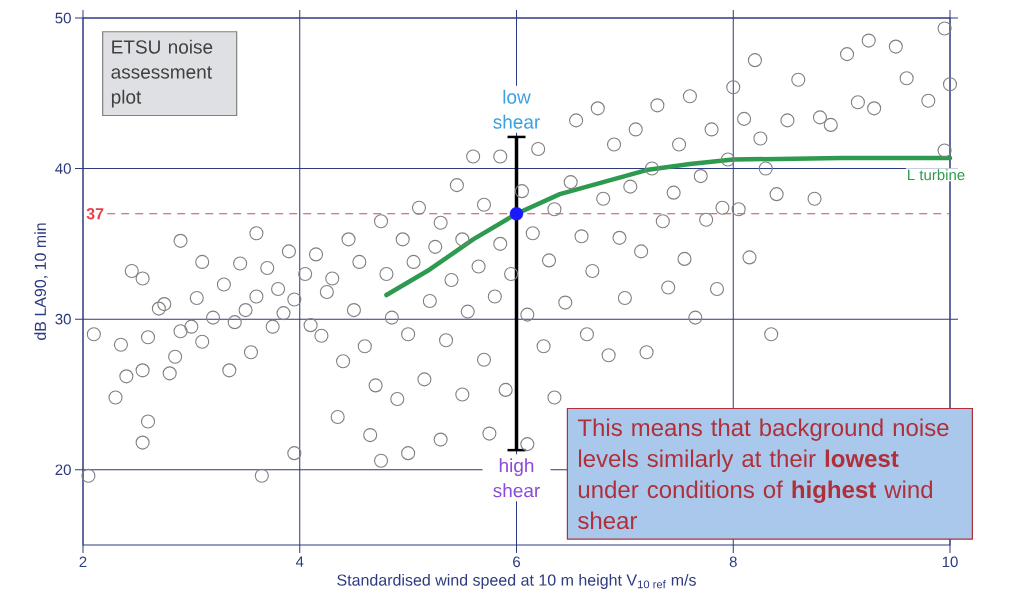  Describe the element at coordinates (936, 175) in the screenshot. I see `series-label: L turbine` at that location.